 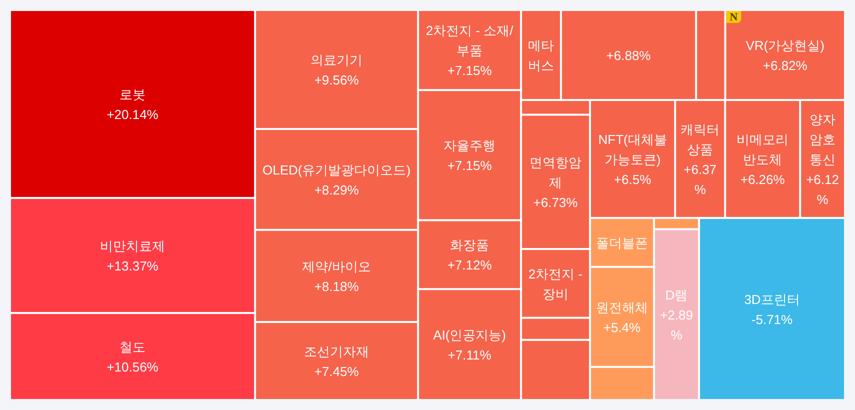 I want to click on value-label: +6.88%, so click(x=628, y=55).